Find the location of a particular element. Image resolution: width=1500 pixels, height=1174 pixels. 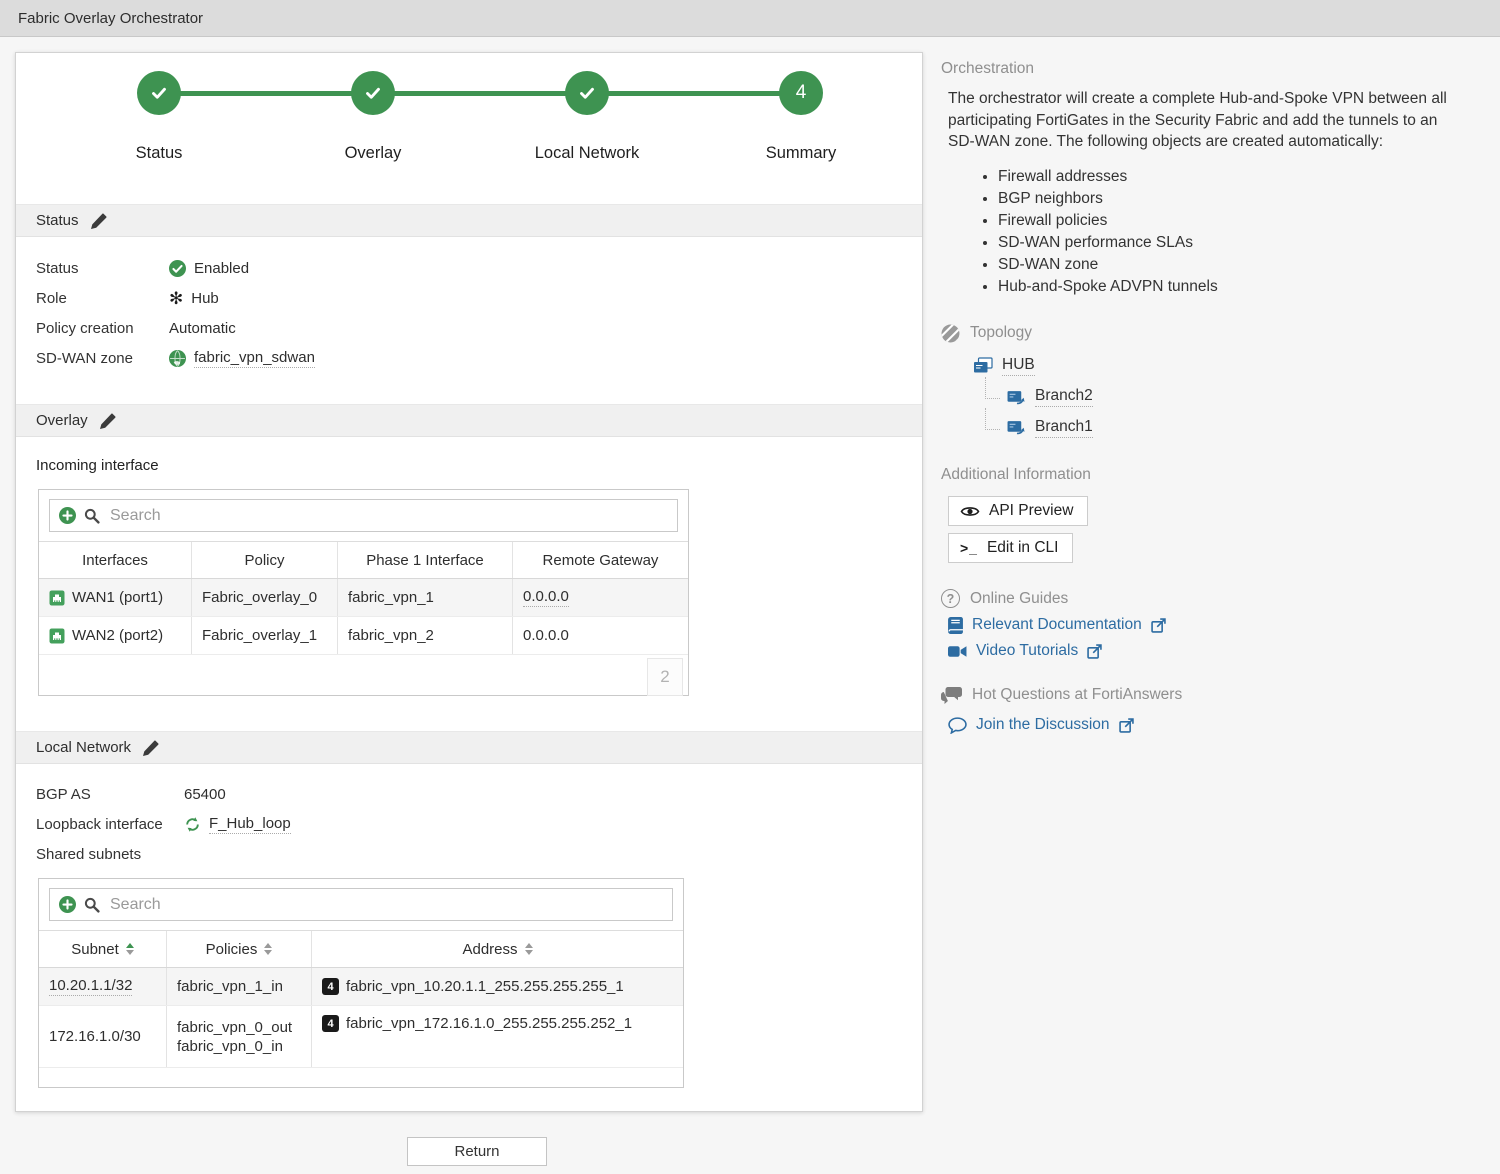

topology-node-branch1: Branch1 is located at coordinates (1239, 424).